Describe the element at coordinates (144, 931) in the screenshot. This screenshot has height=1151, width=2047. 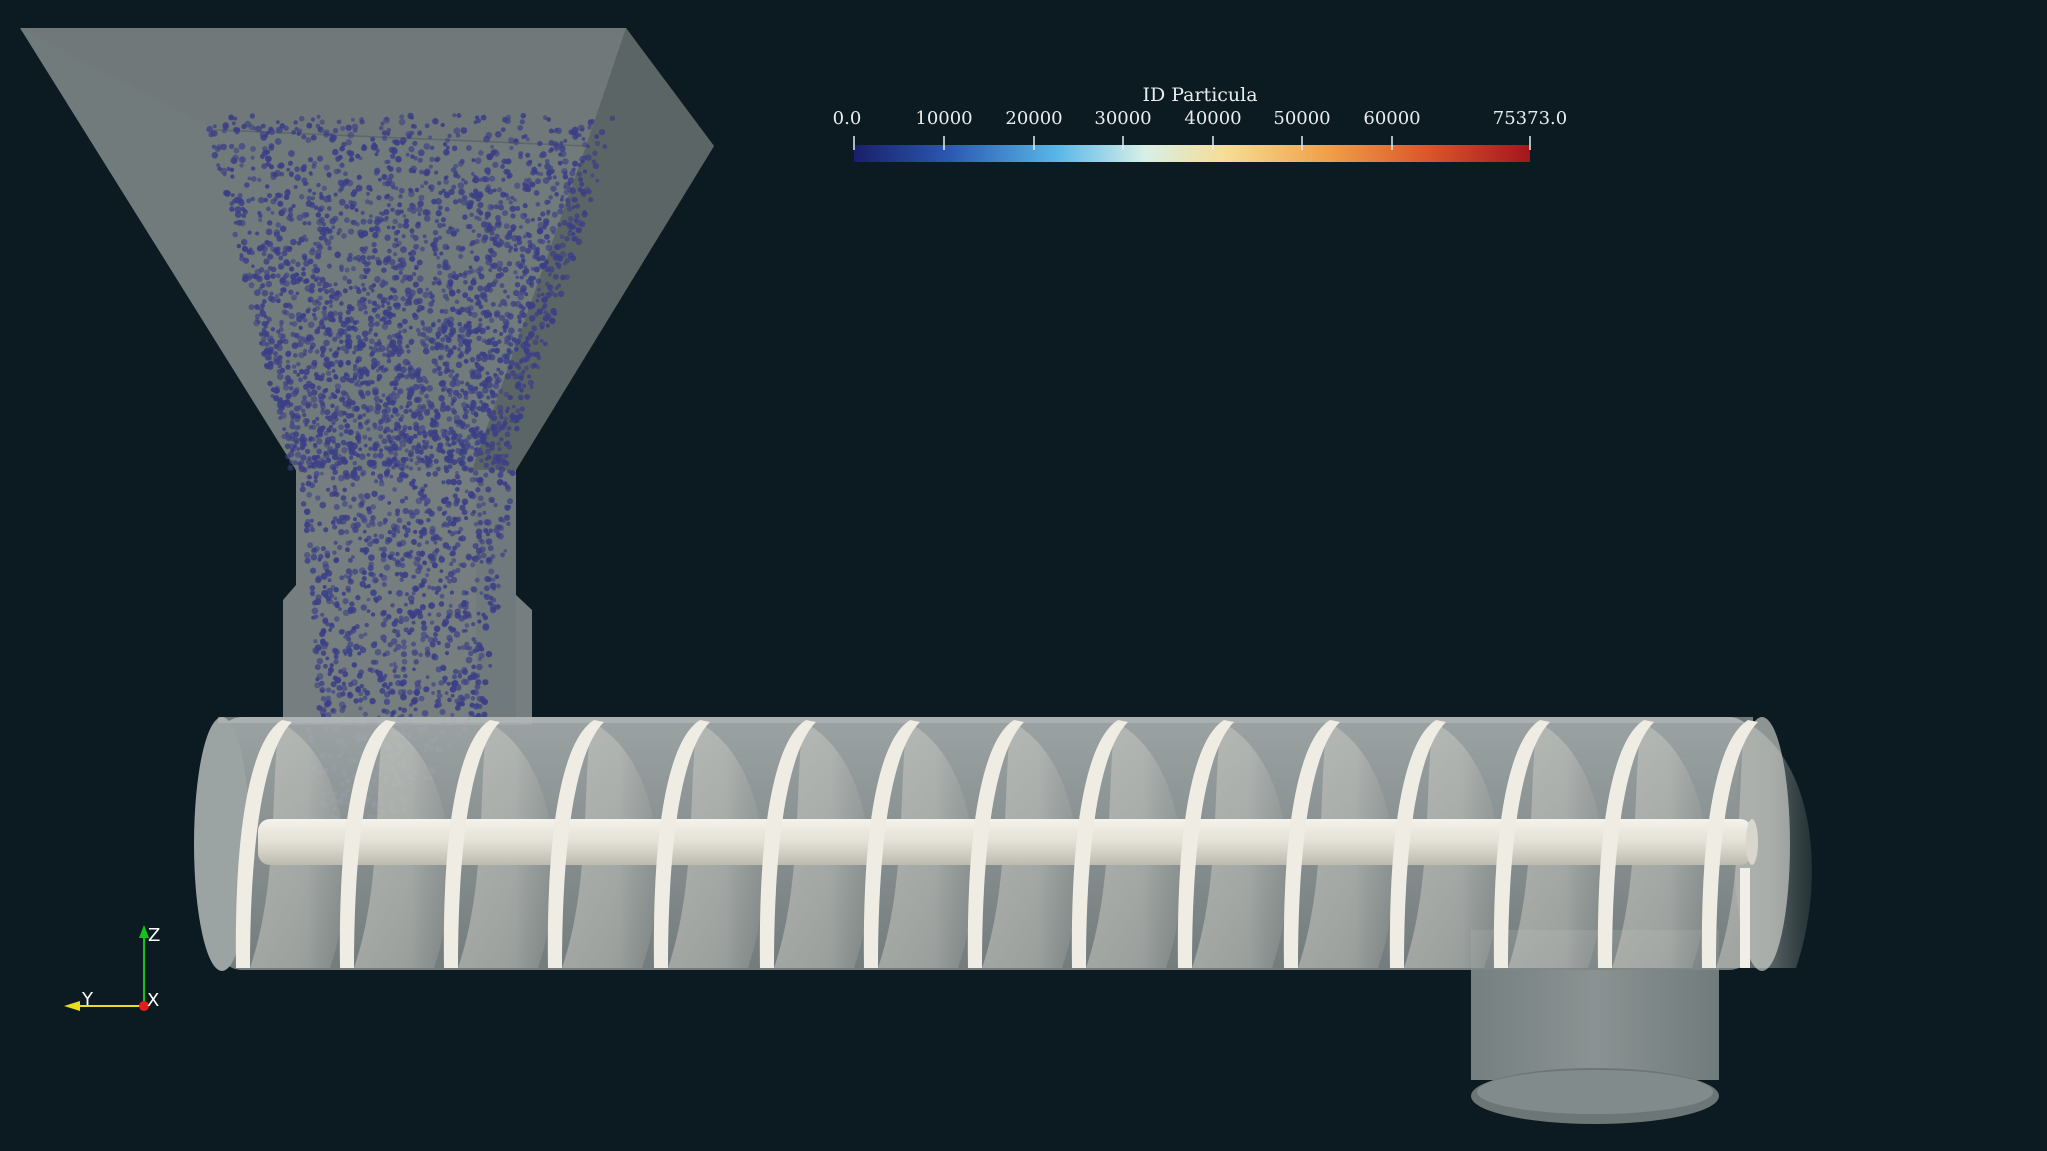
I see `z-axis-arrow` at that location.